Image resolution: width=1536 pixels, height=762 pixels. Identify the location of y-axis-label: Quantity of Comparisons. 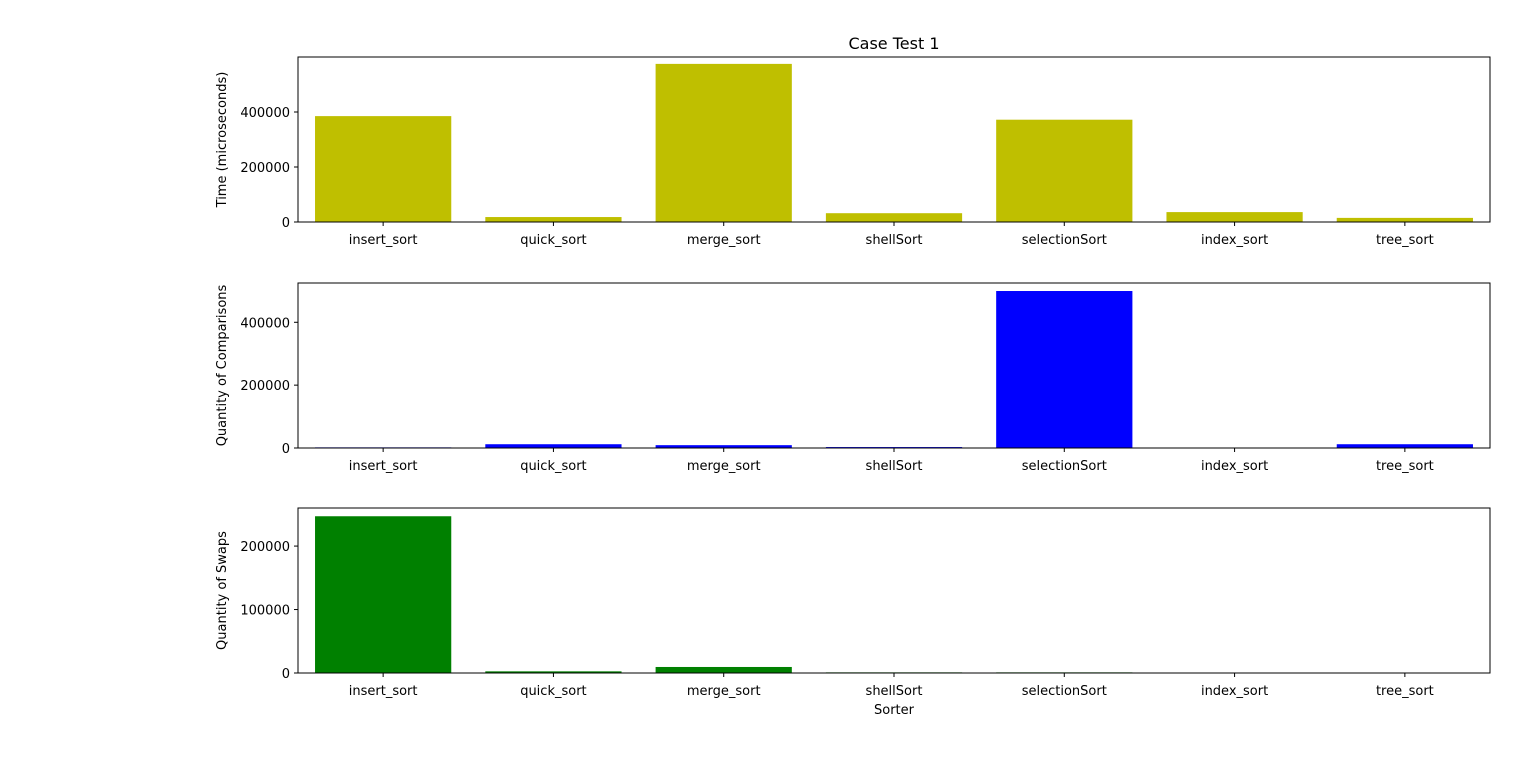
(222, 365).